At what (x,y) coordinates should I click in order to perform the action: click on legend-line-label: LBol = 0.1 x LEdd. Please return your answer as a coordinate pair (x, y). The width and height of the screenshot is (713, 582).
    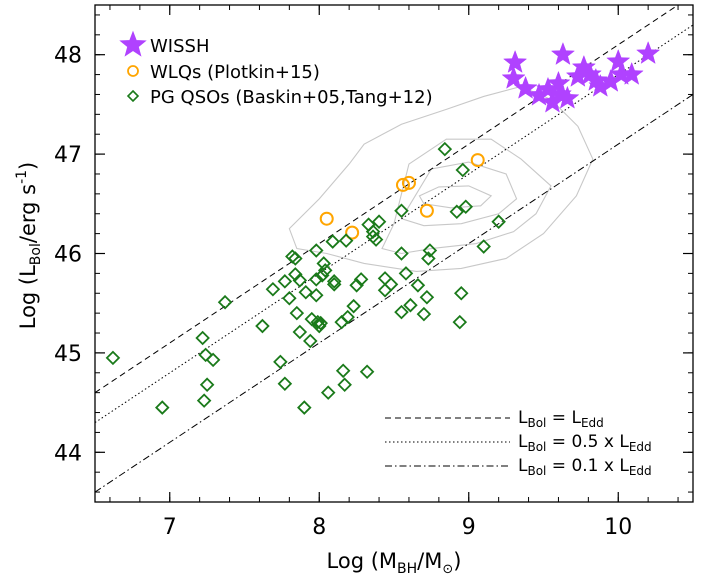
    Looking at the image, I should click on (585, 467).